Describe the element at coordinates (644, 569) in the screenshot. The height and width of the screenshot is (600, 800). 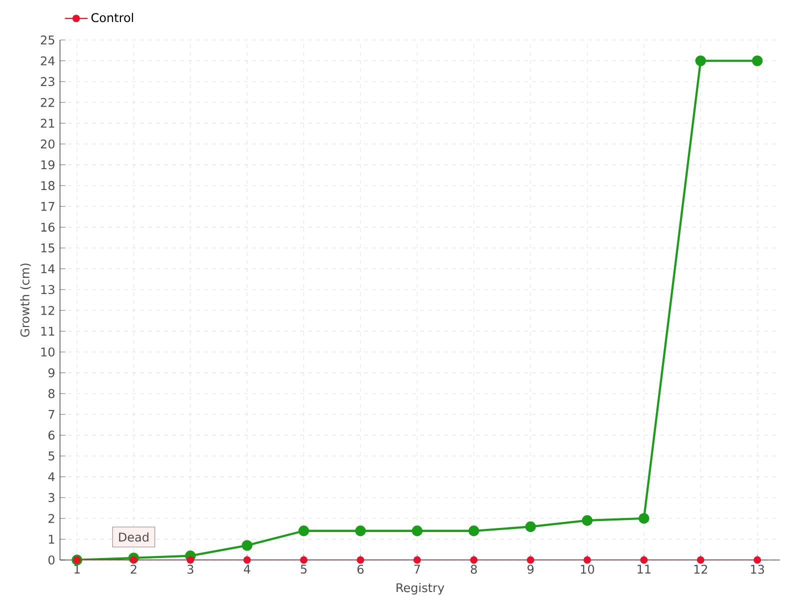
I see `x-tick-label: 11` at that location.